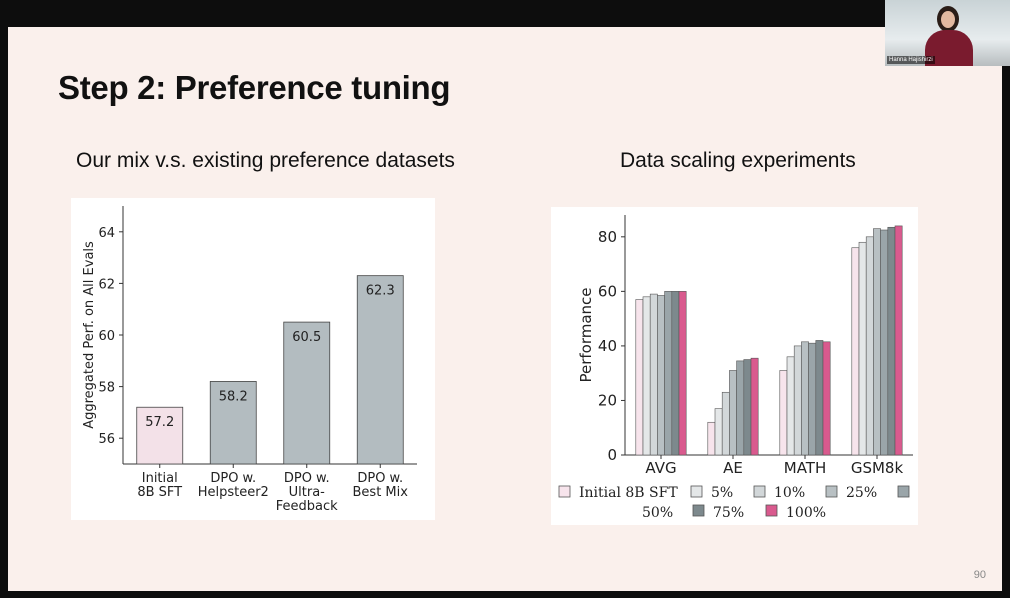  What do you see at coordinates (307, 506) in the screenshot?
I see `x-tick-label-line: Feedback` at bounding box center [307, 506].